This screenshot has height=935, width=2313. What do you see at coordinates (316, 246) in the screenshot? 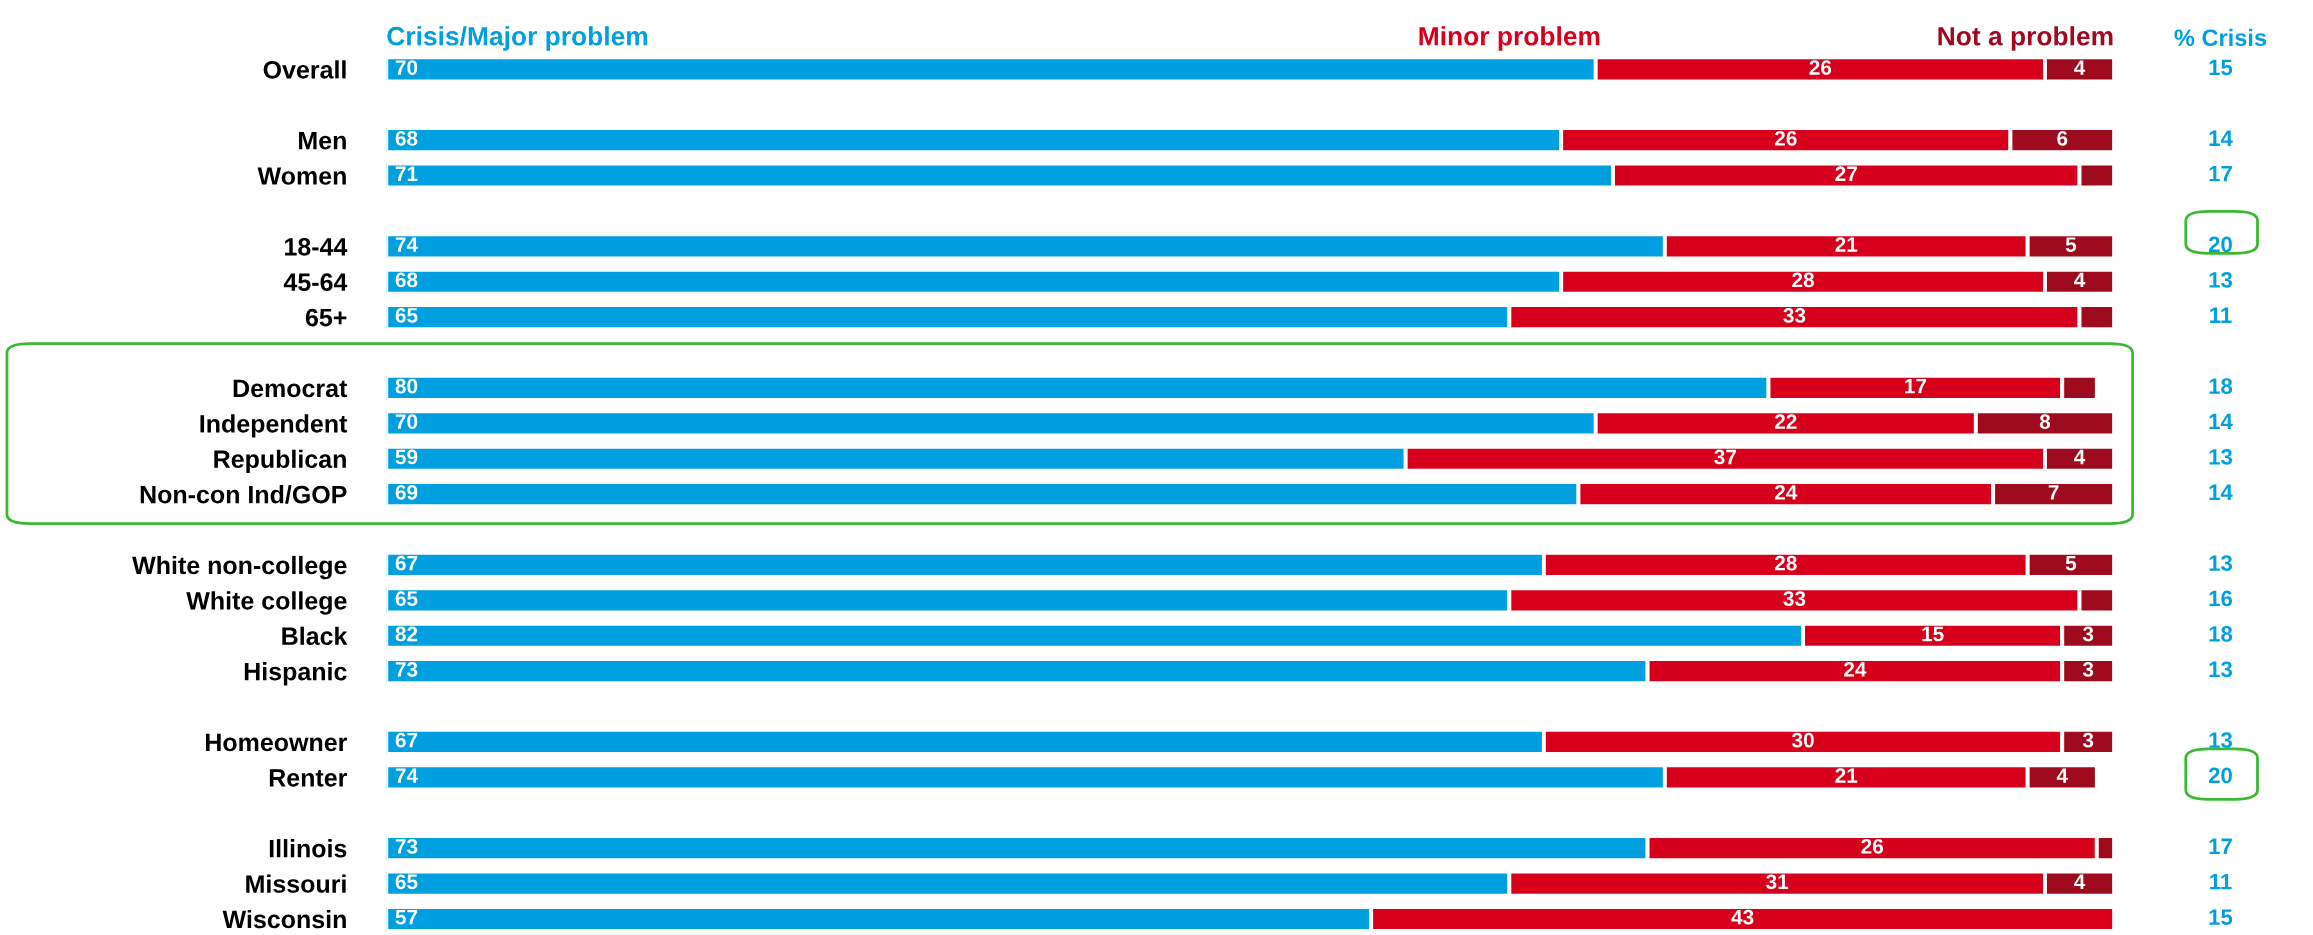
I see `y-tick-label: 18-44` at bounding box center [316, 246].